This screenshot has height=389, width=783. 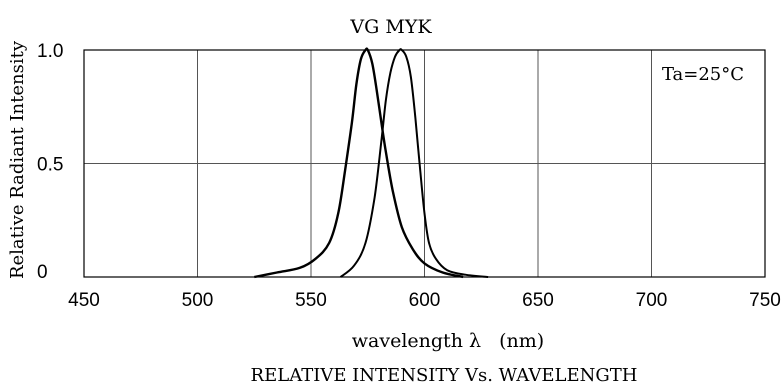 I want to click on x-tick-label: 550, so click(x=311, y=300).